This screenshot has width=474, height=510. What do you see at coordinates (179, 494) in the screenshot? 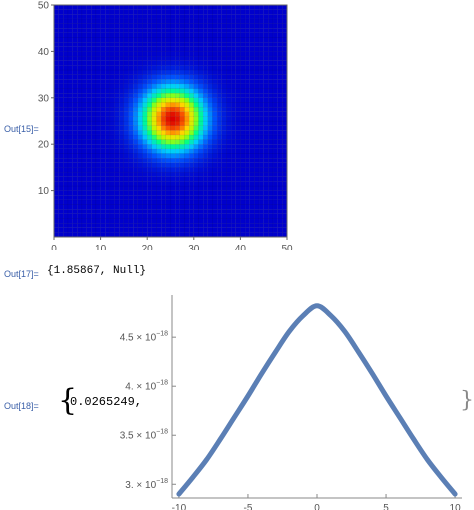
I see `line-point` at bounding box center [179, 494].